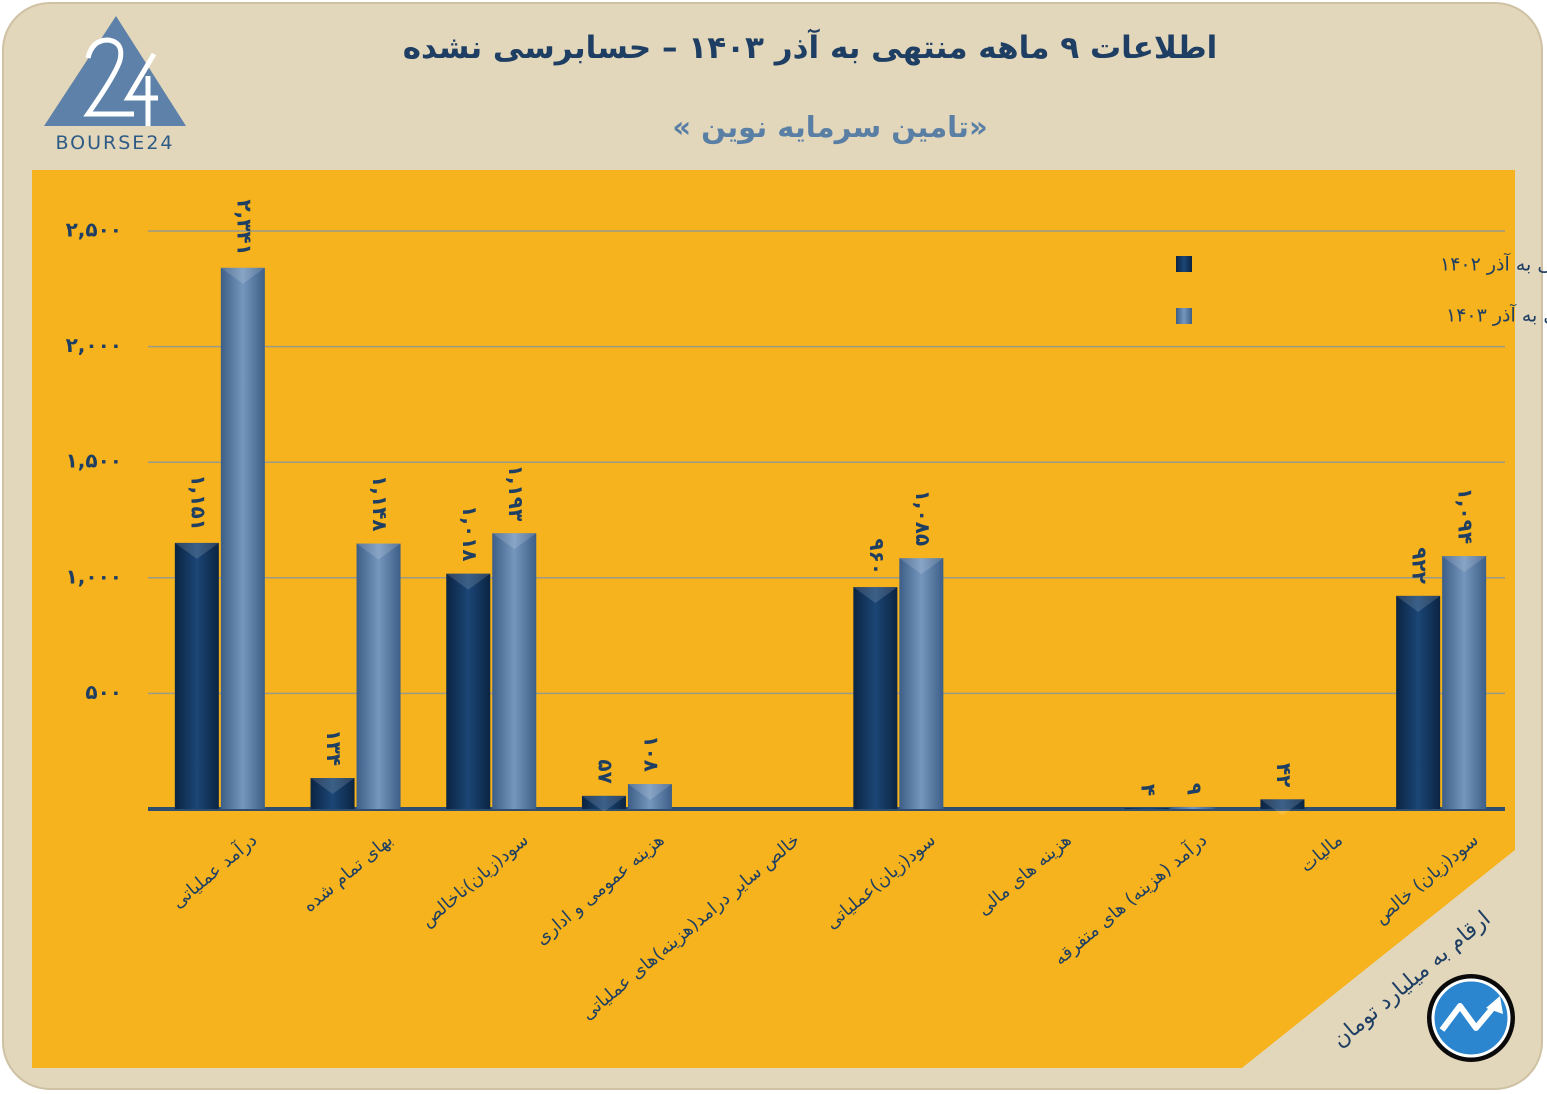  What do you see at coordinates (877, 556) in the screenshot?
I see `data-label-1402: ۹۶۰` at bounding box center [877, 556].